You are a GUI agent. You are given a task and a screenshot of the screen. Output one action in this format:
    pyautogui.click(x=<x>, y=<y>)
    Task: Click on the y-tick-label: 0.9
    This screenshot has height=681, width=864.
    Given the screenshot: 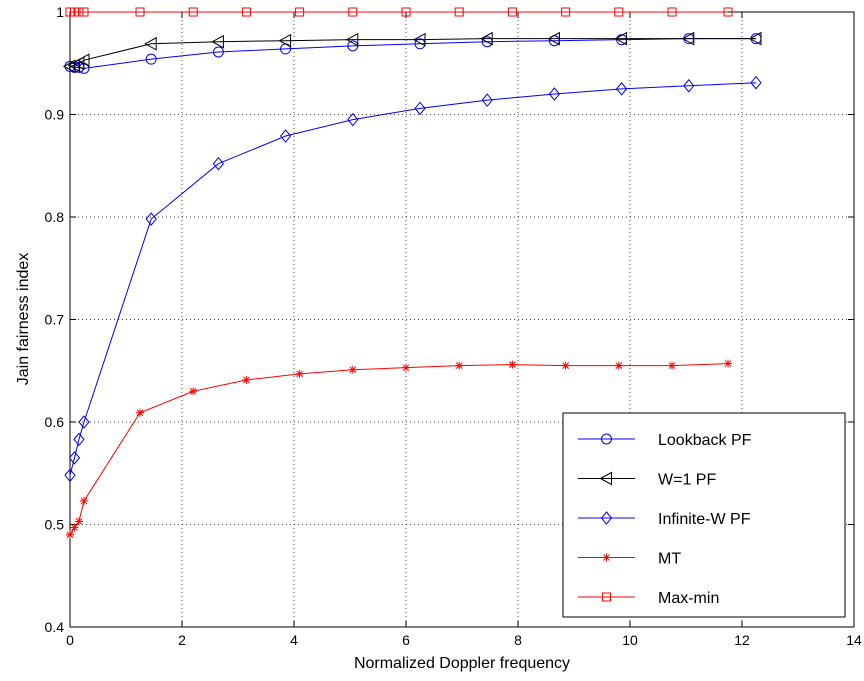 What is the action you would take?
    pyautogui.click(x=55, y=115)
    